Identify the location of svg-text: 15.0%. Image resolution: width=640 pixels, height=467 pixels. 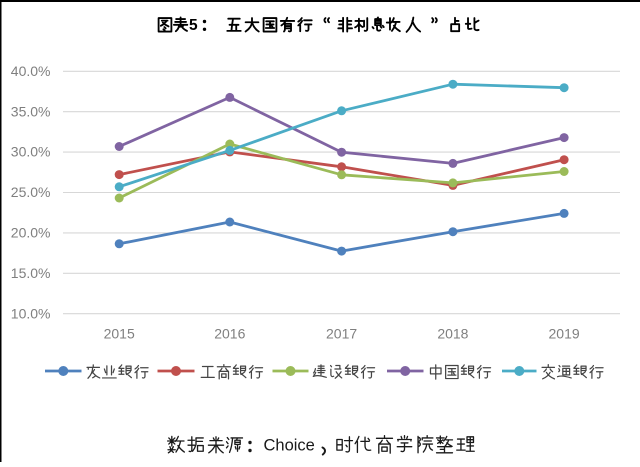
(31, 273).